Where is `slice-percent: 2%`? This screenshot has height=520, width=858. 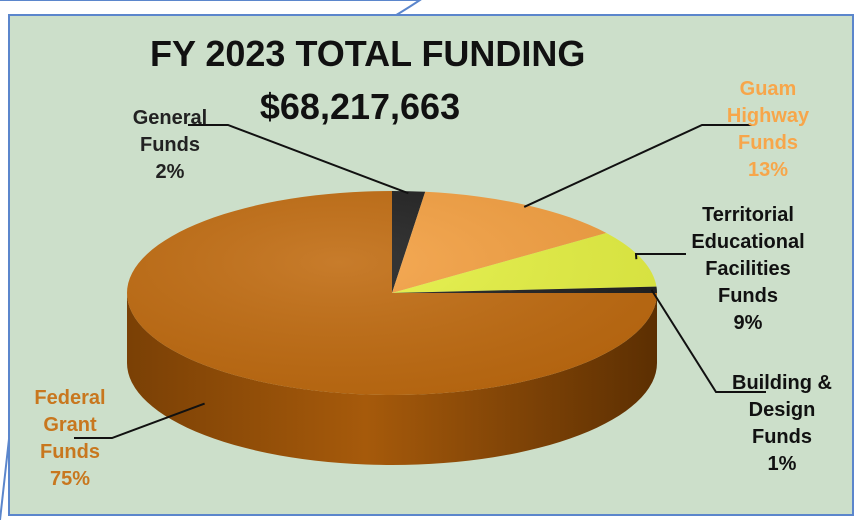 slice-percent: 2% is located at coordinates (170, 172).